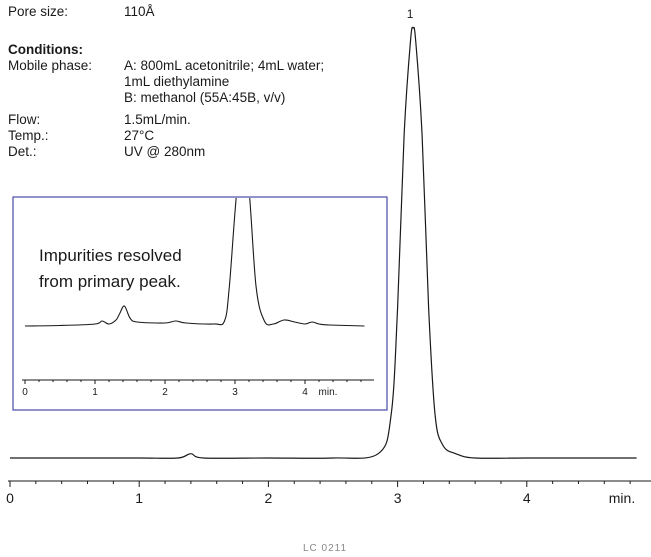 The width and height of the screenshot is (651, 557). I want to click on inset-annotation-line2: from primary peak., so click(110, 281).